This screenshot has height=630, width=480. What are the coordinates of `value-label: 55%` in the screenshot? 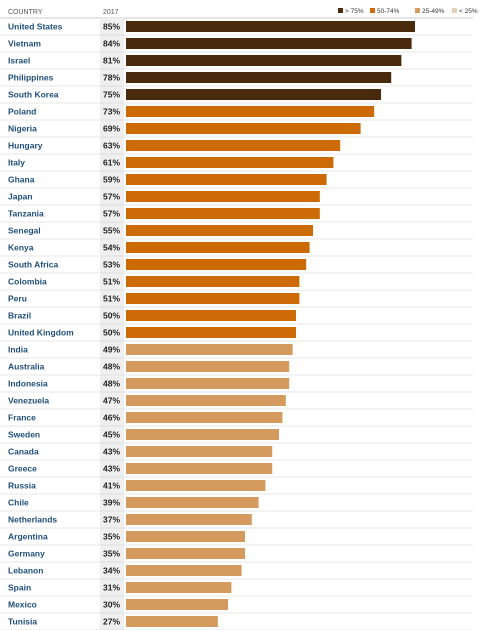 It's located at (111, 231).